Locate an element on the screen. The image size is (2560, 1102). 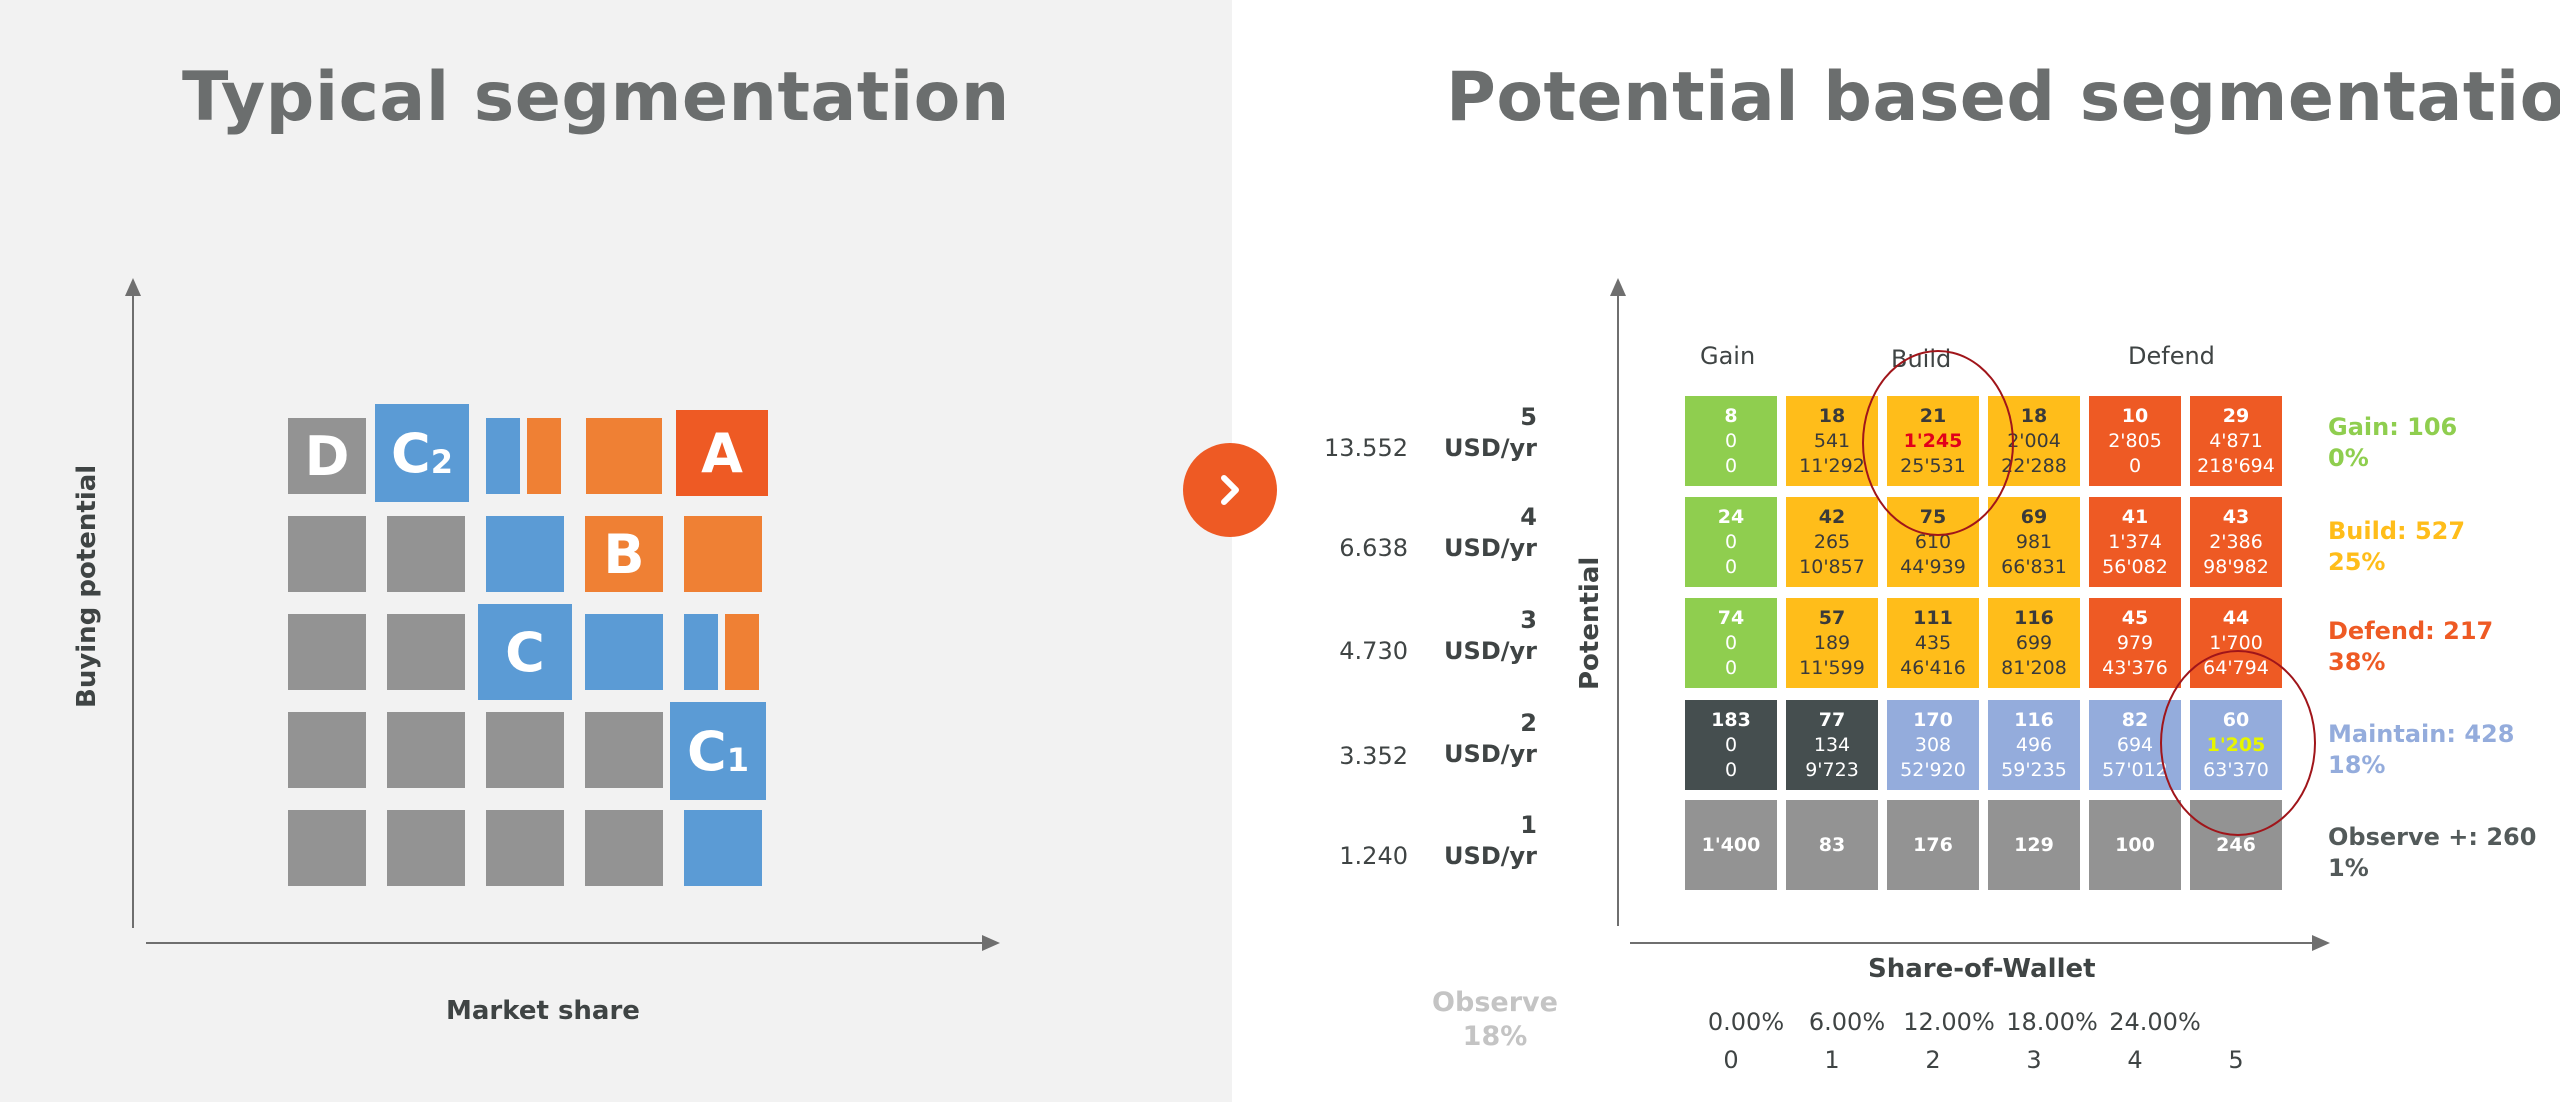
grid-cell: 45 979 43'376 is located at coordinates (2135, 643).